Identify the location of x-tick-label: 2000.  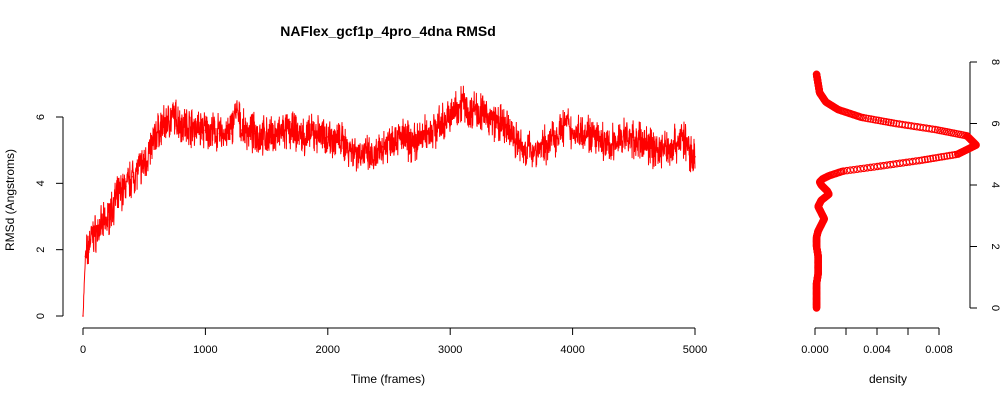
(328, 350).